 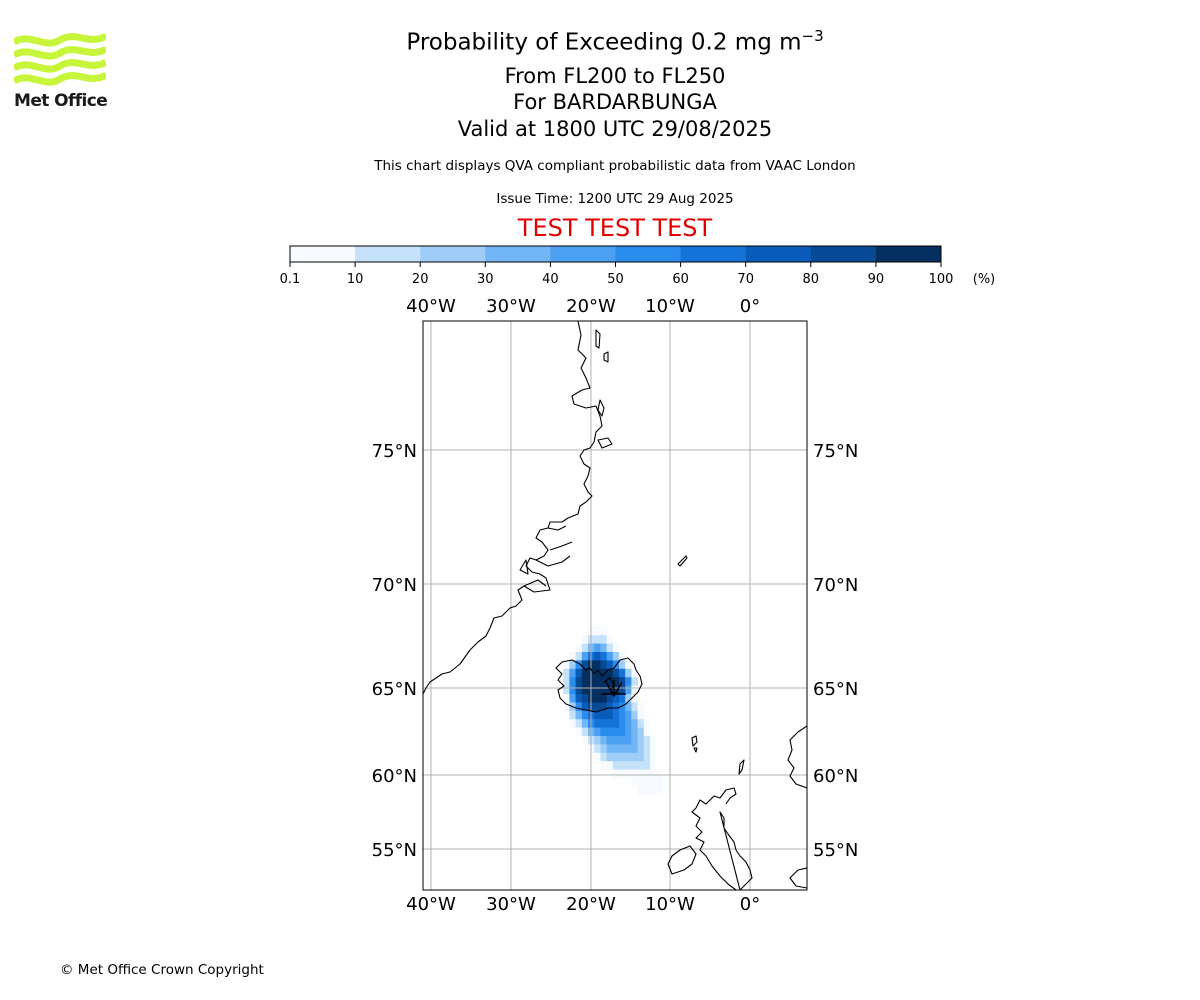 I want to click on iceland-coastline, so click(x=599, y=685).